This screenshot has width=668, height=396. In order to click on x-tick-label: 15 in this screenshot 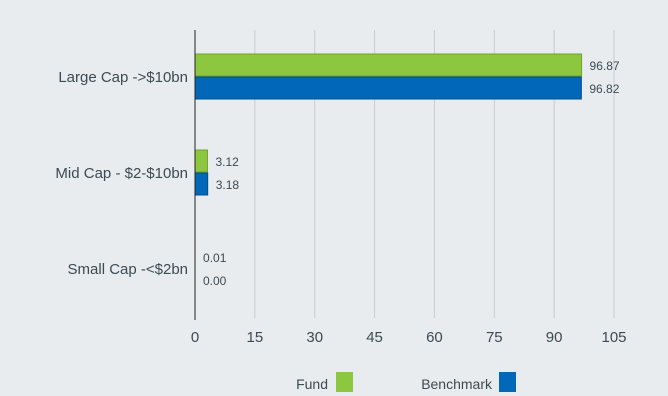, I will do `click(255, 337)`.